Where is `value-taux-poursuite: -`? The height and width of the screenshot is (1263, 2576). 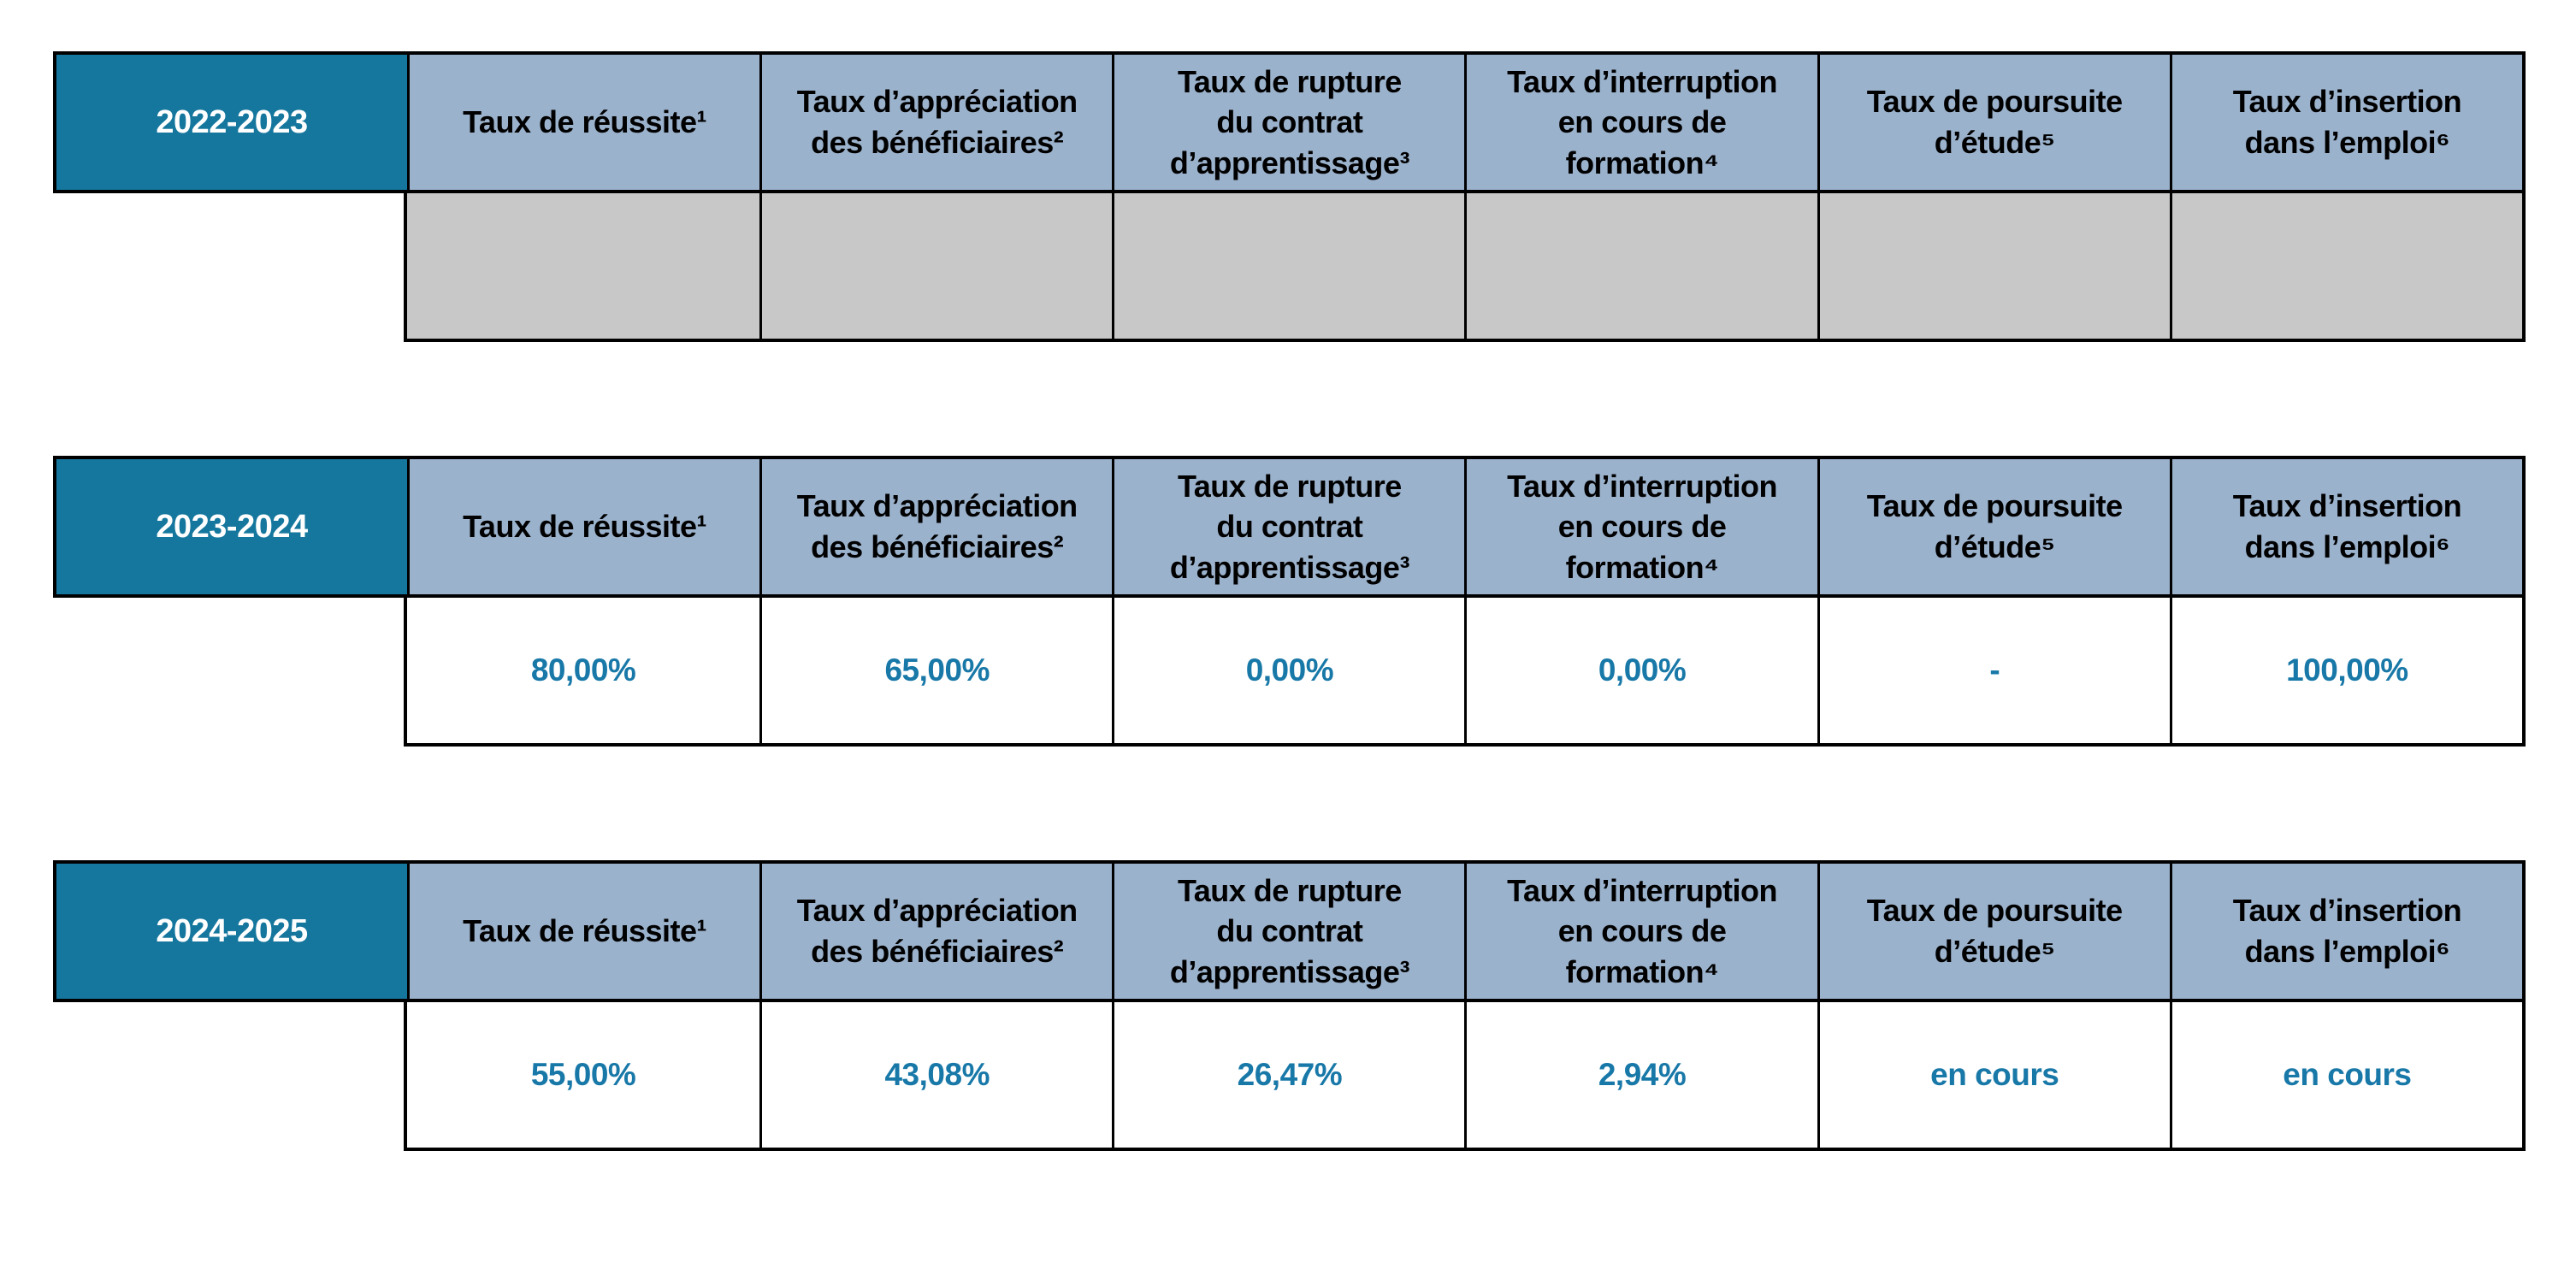 value-taux-poursuite: - is located at coordinates (1994, 670).